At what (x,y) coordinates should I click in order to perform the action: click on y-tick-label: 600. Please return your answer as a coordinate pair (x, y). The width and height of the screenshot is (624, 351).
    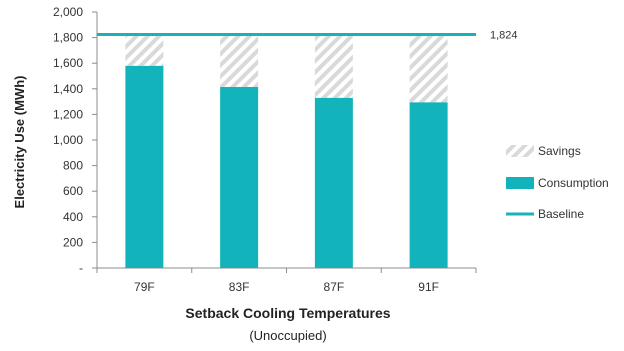
    Looking at the image, I should click on (73, 191).